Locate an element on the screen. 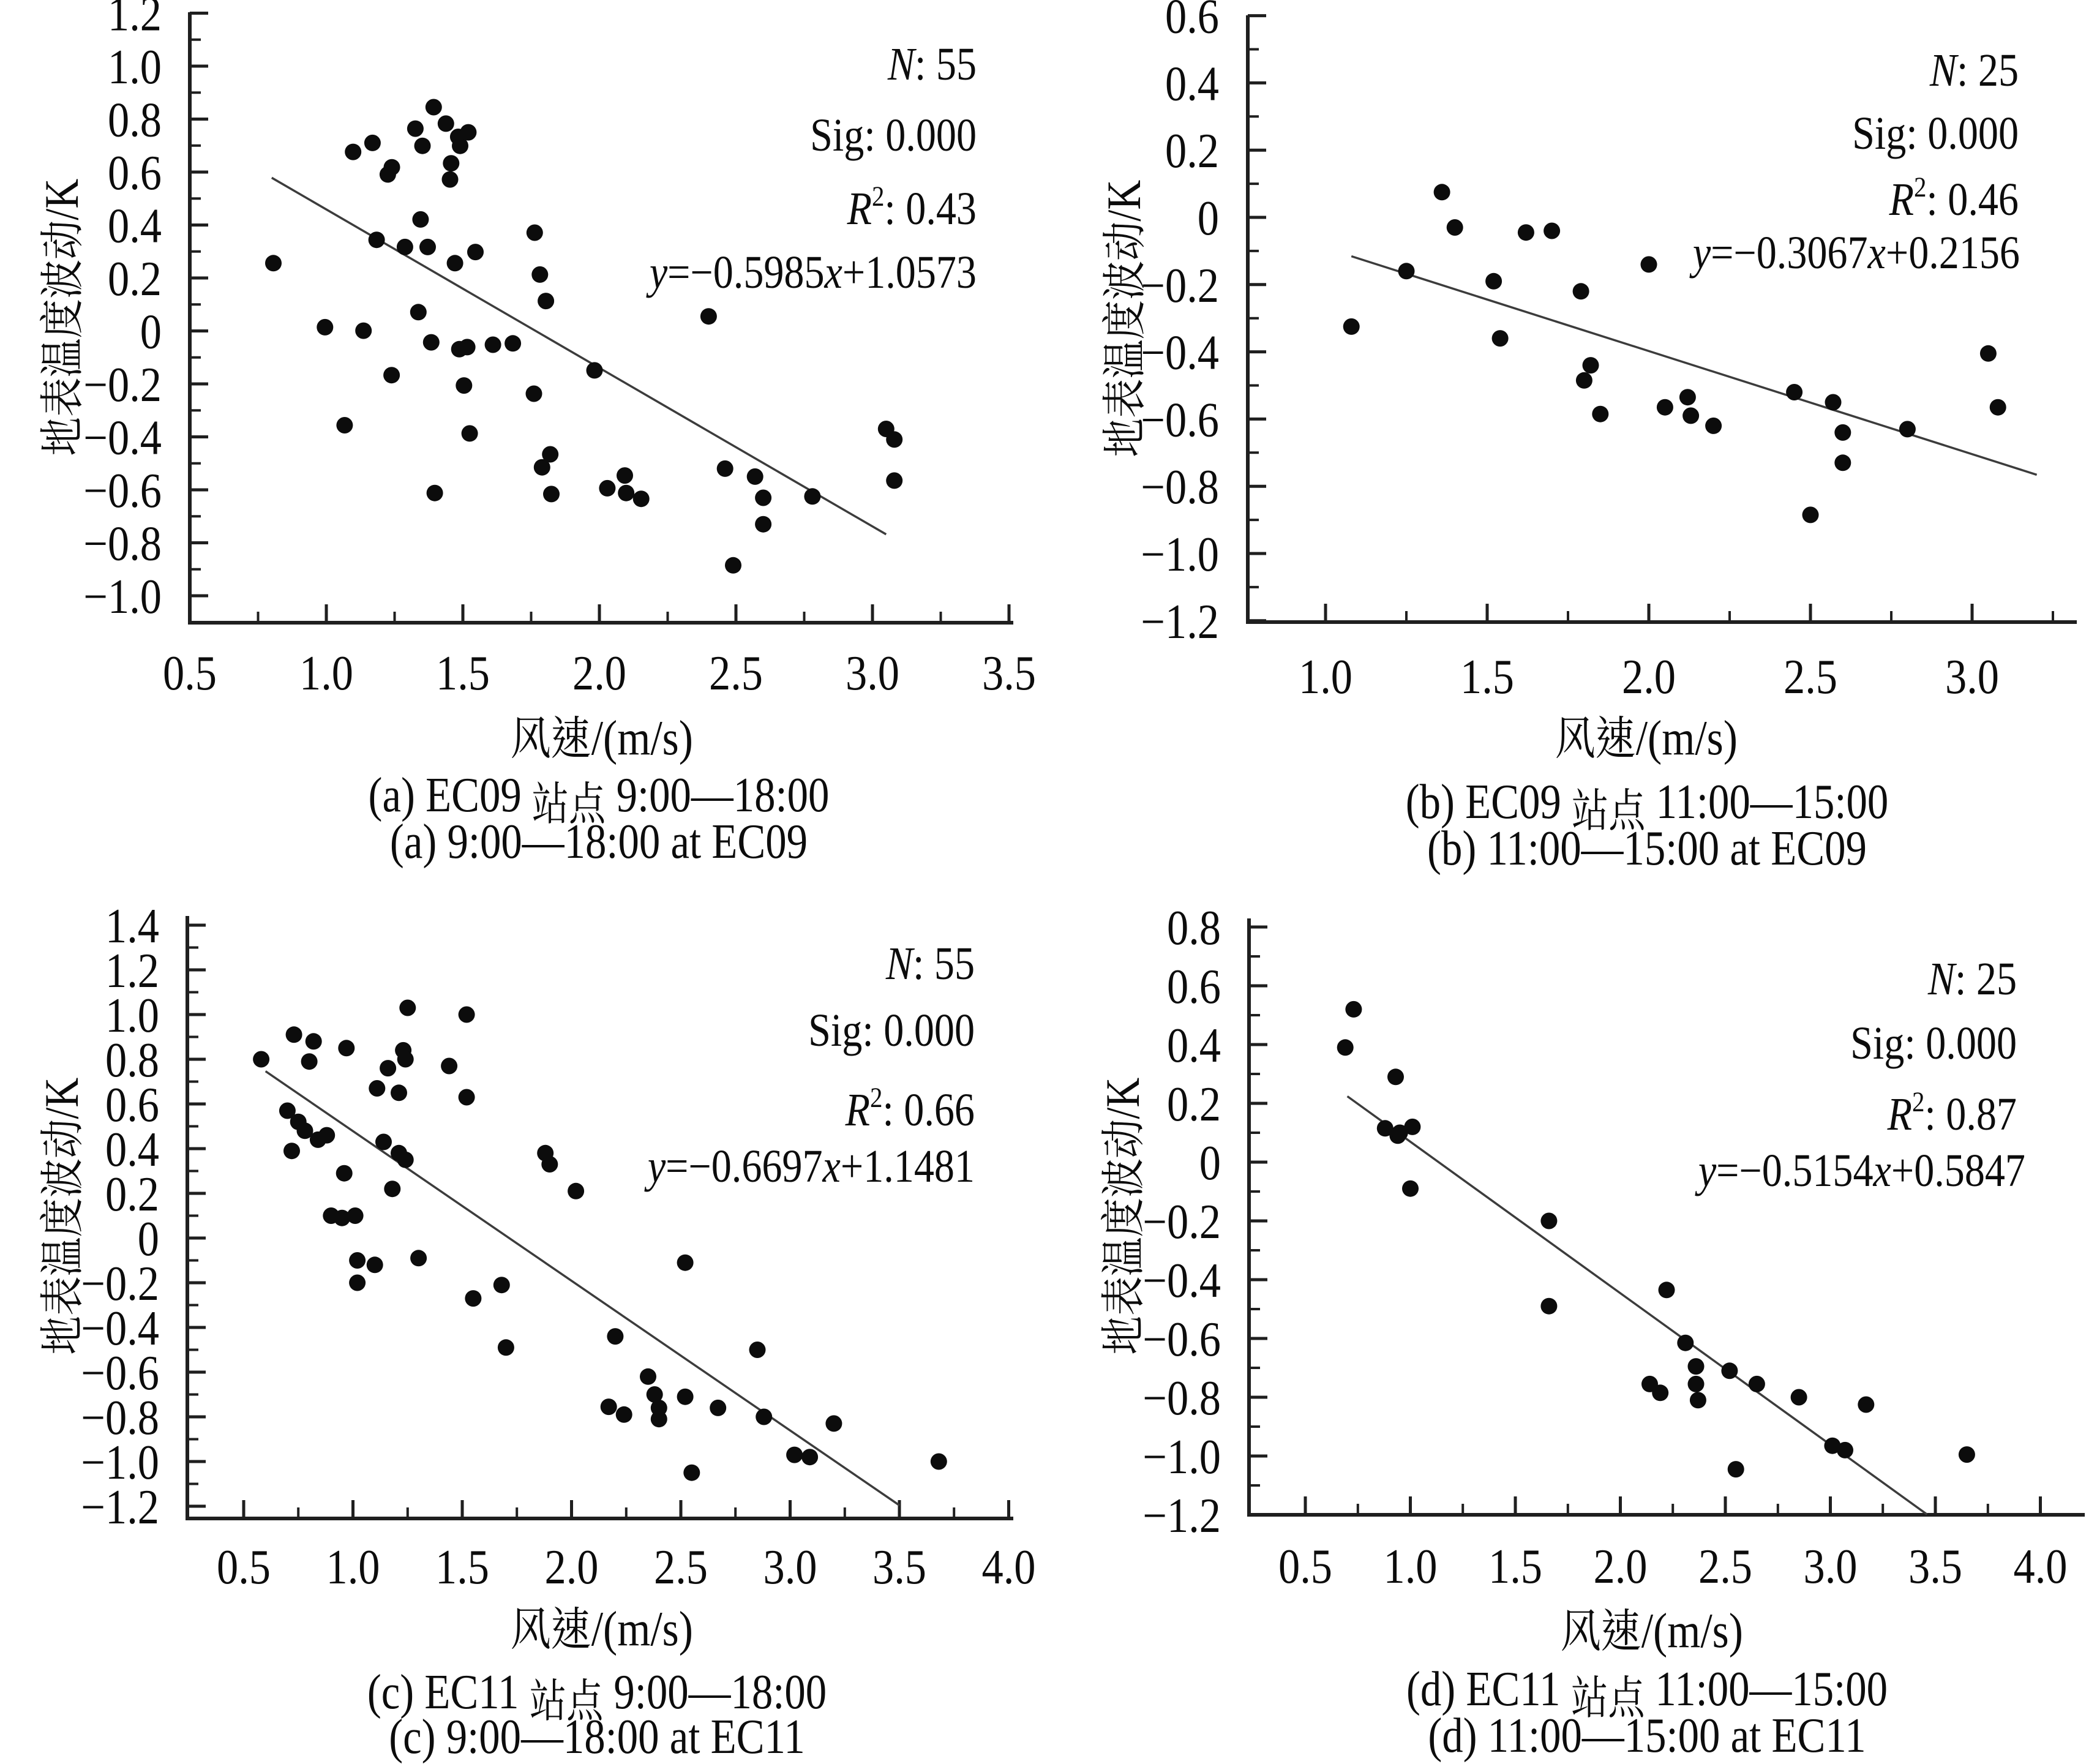 This screenshot has width=2097, height=1764. svg-text: y=−0.5985x+1.0573 is located at coordinates (811, 272).